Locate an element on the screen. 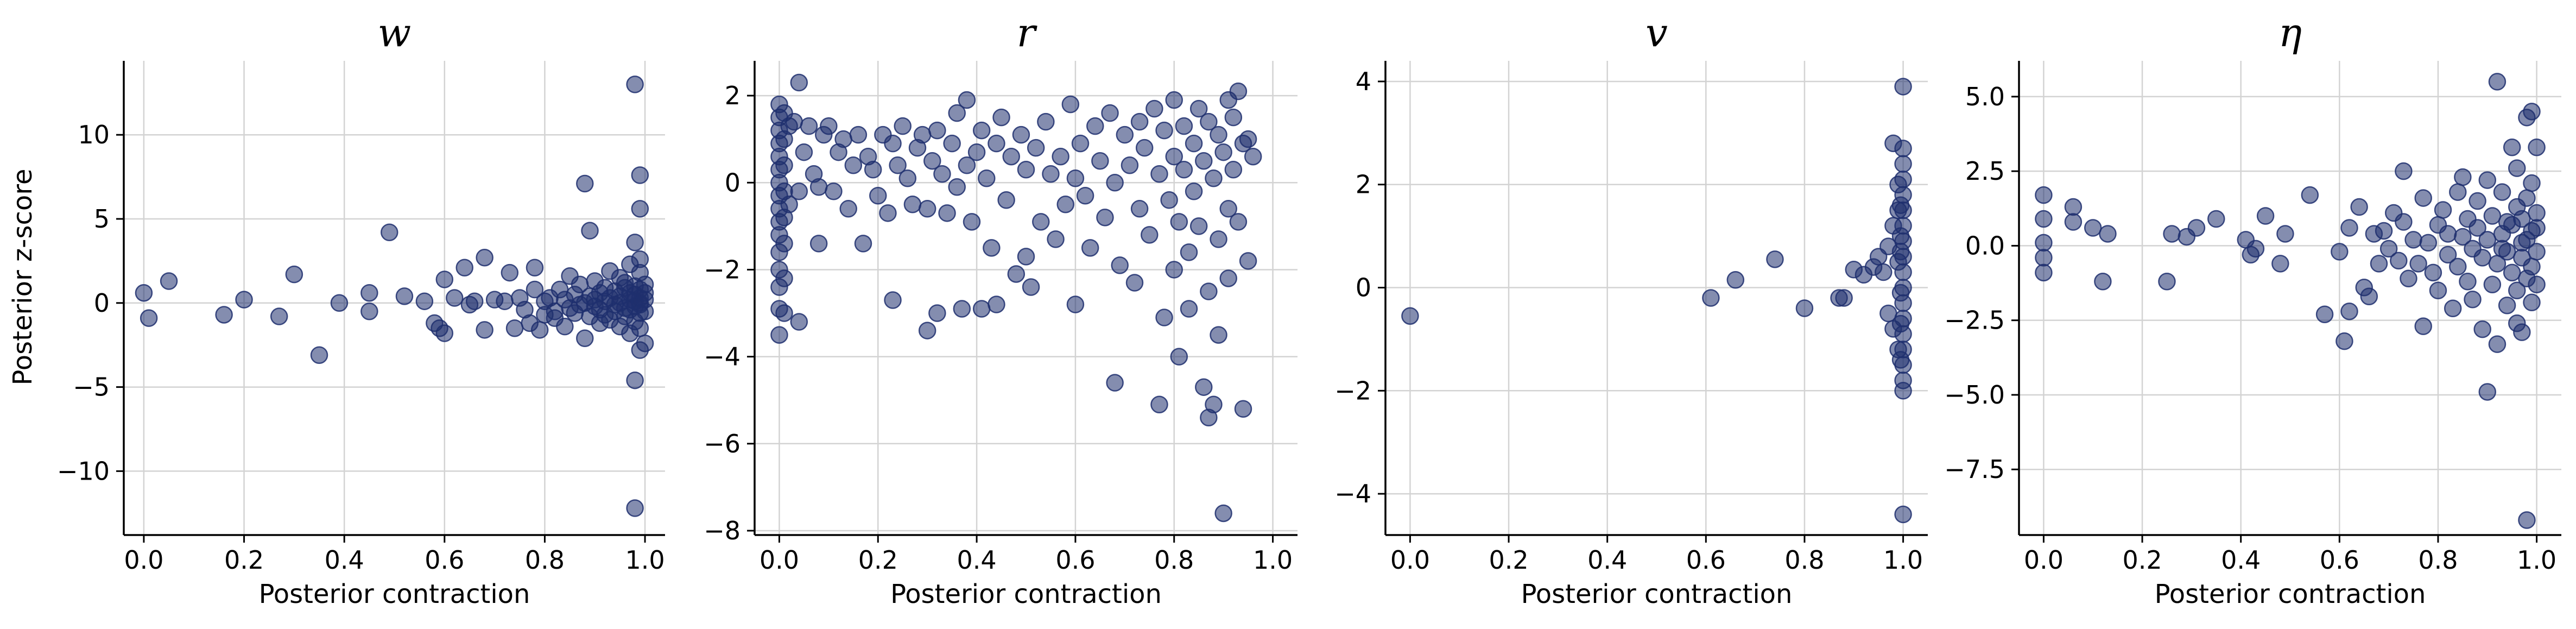  panel-title-w: w is located at coordinates (395, 33).